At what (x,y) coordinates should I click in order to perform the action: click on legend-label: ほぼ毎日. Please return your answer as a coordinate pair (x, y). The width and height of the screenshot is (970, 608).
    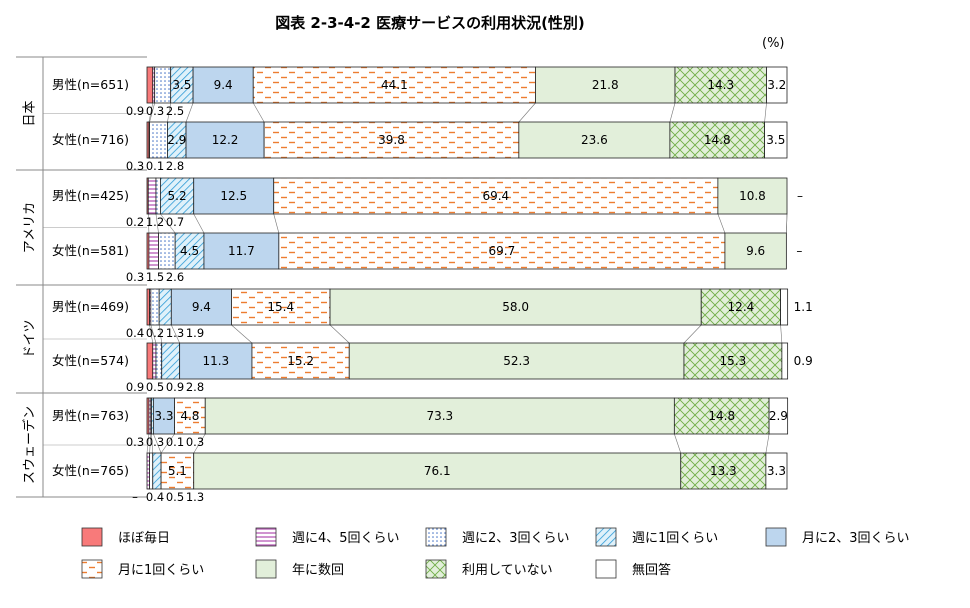
    Looking at the image, I should click on (144, 538).